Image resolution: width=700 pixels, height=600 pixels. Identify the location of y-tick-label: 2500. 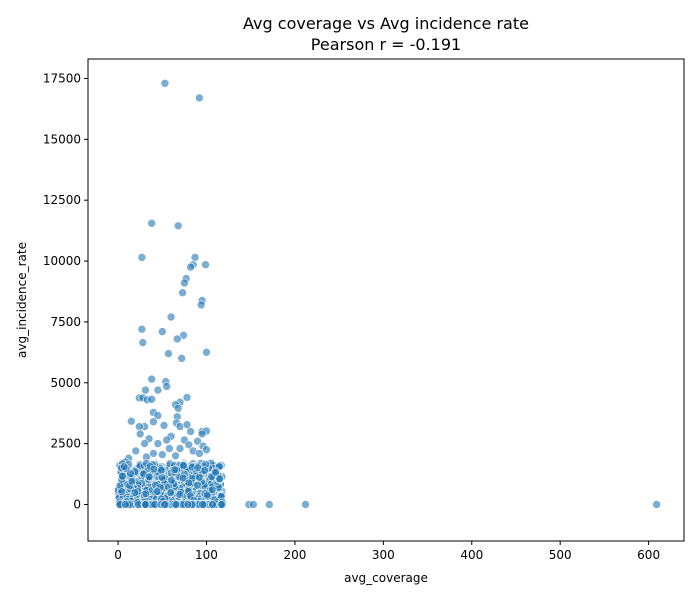
(65, 444).